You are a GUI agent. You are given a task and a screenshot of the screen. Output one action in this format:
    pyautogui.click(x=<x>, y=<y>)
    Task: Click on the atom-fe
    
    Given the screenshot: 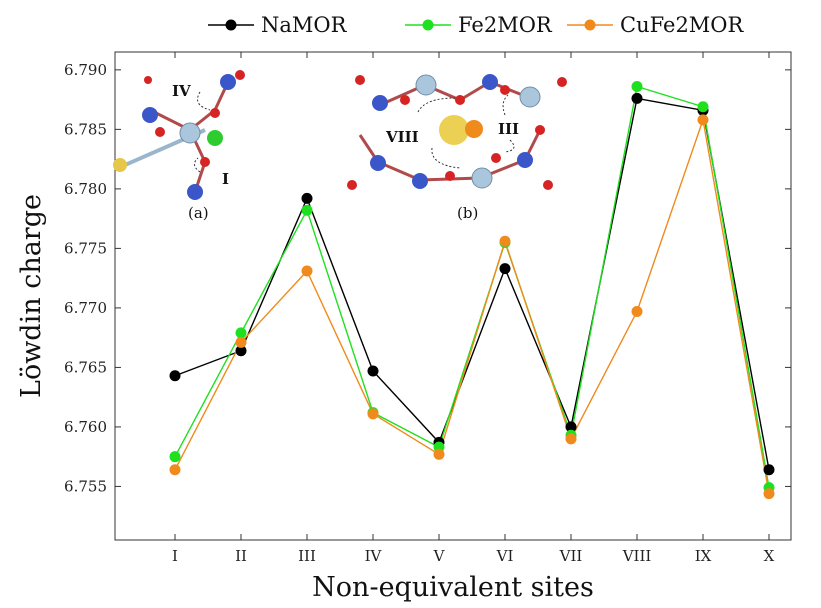 What is the action you would take?
    pyautogui.click(x=215, y=138)
    